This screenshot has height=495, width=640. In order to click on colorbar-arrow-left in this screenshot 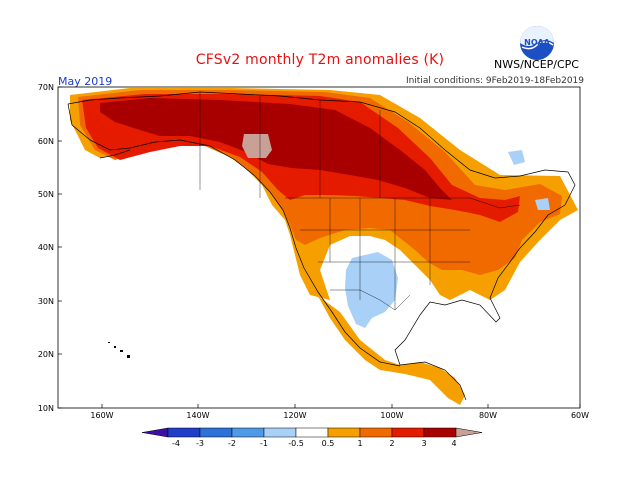, I will do `click(155, 432)`.